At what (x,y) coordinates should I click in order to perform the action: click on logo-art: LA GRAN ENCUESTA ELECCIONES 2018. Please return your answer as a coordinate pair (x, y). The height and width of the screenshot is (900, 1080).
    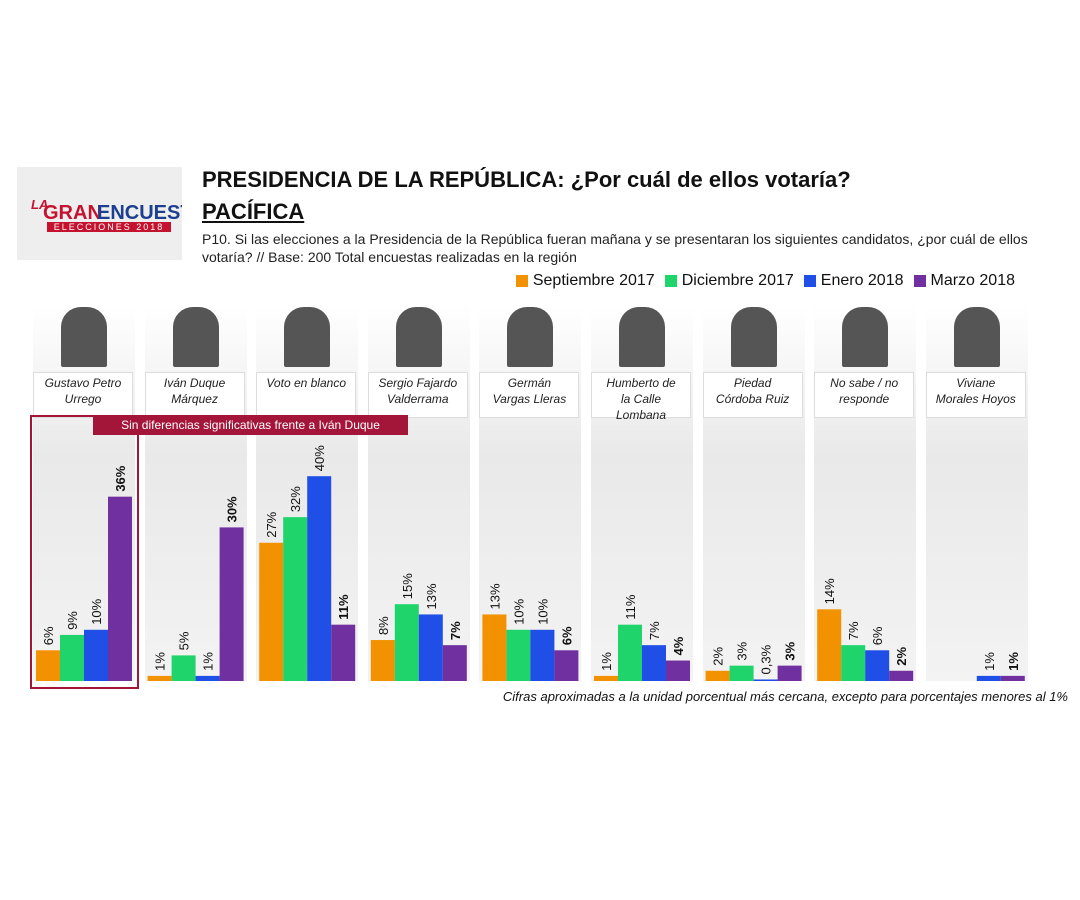
    Looking at the image, I should click on (106, 214).